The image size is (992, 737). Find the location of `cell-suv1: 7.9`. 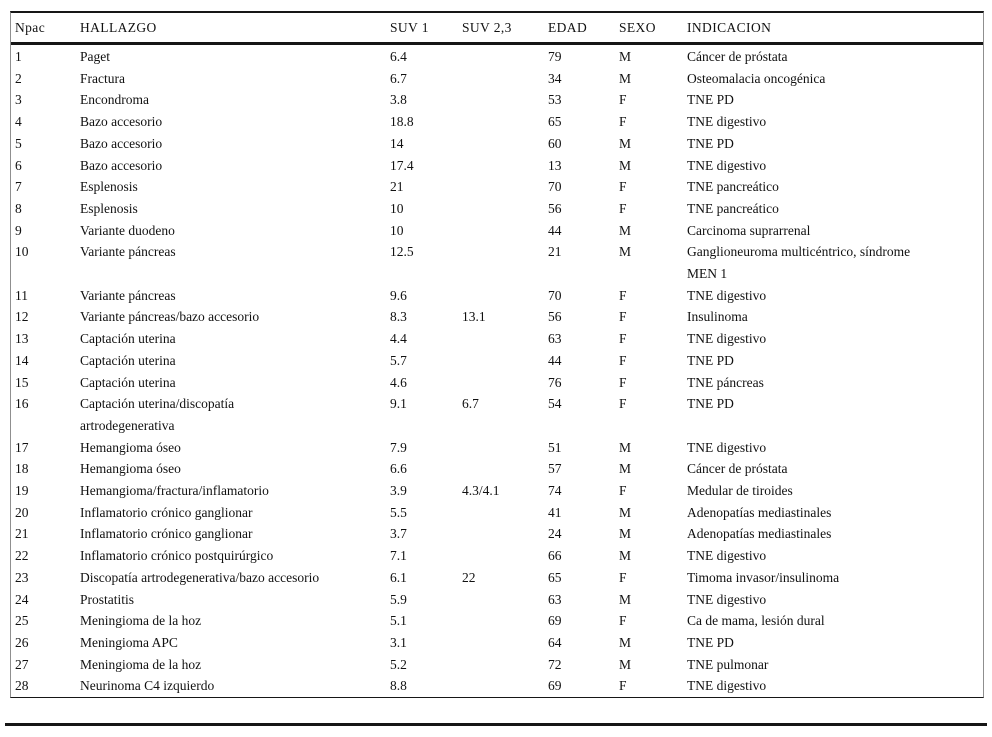

cell-suv1: 7.9 is located at coordinates (398, 447).